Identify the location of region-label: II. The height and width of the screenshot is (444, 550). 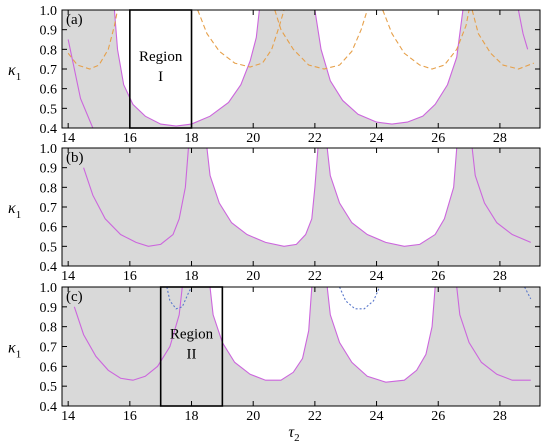
(192, 355).